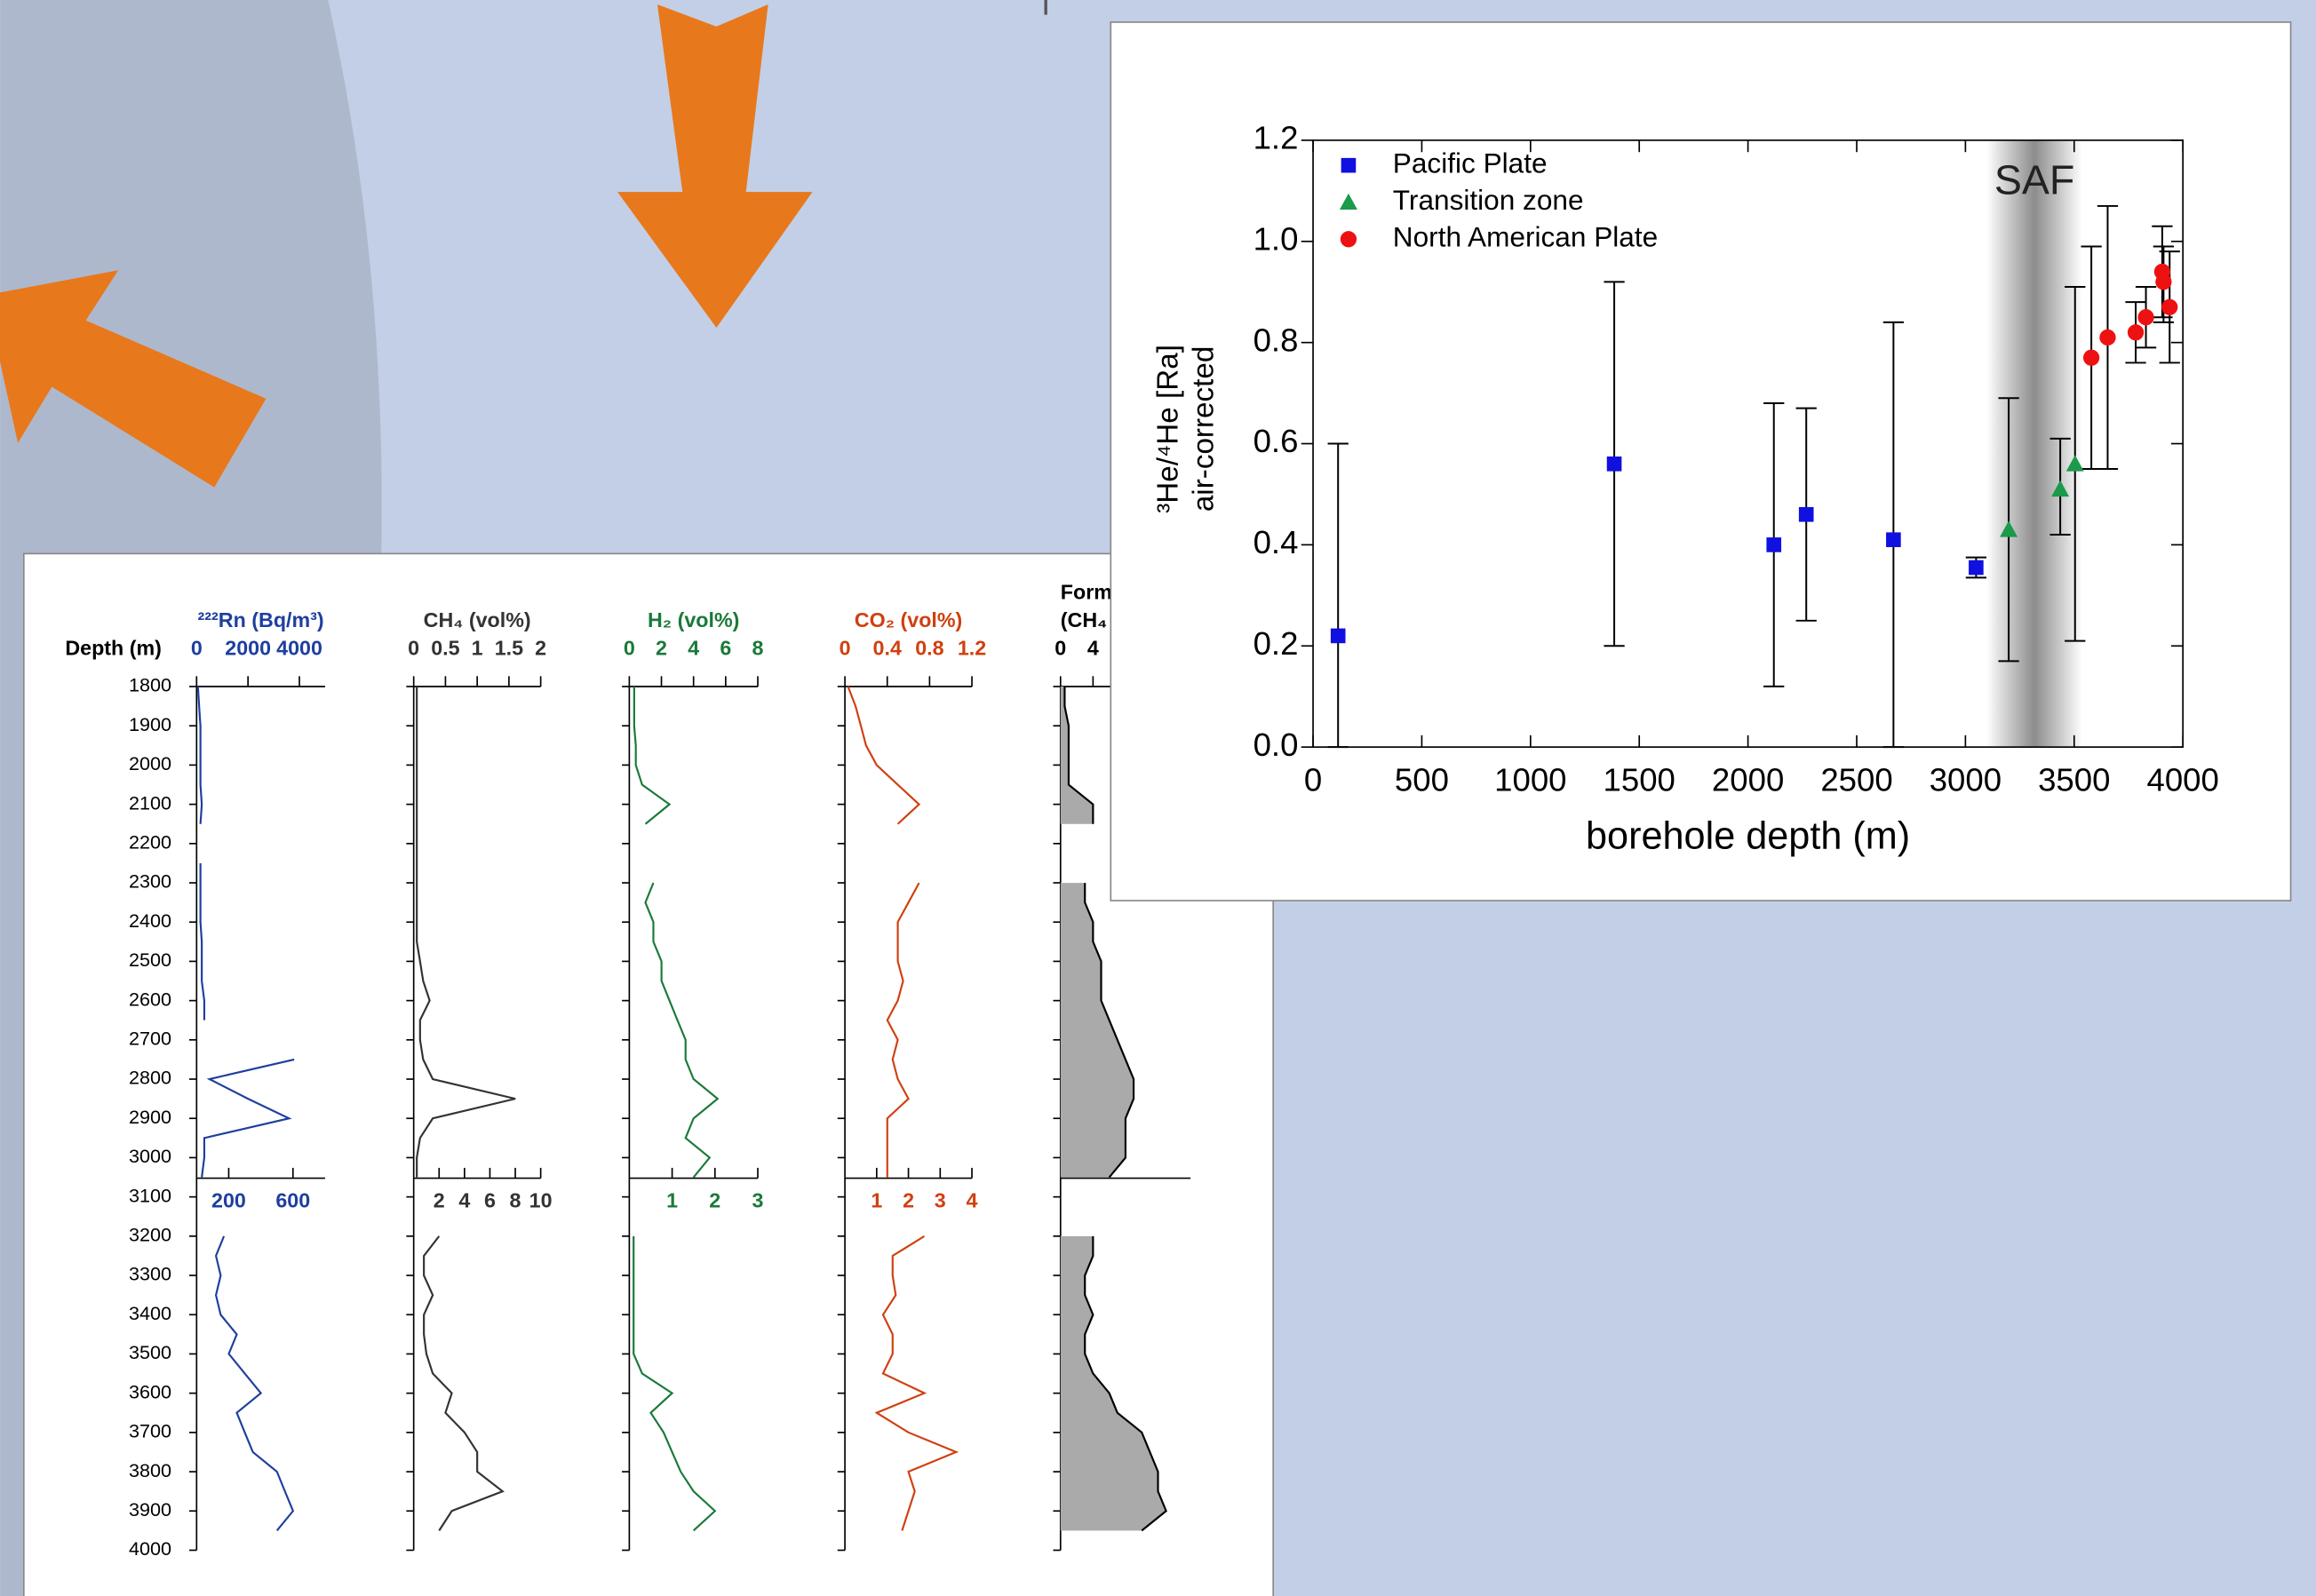 The width and height of the screenshot is (2316, 1596). I want to click on band, so click(2034, 443).